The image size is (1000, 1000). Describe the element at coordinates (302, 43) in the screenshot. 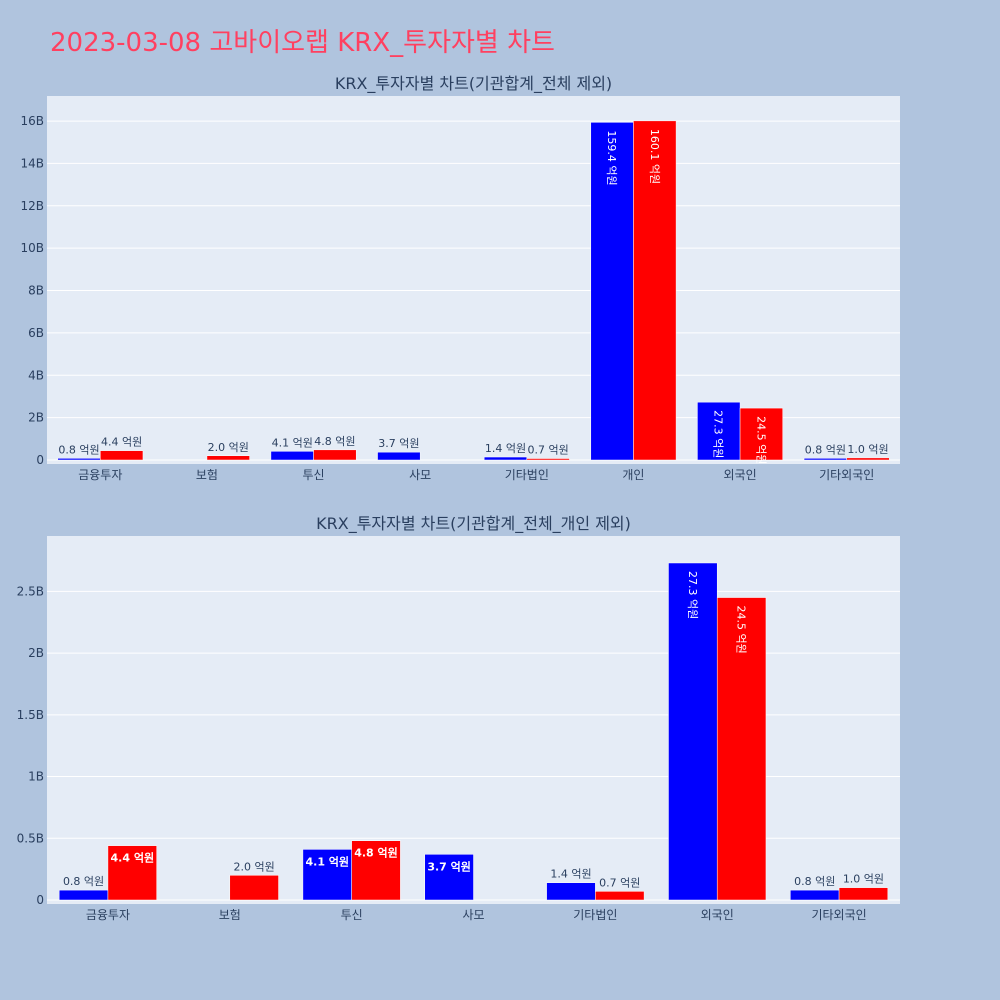

I see `page-title: 2023-03-08 고바이오랩 KRX_투자자별 차트` at that location.